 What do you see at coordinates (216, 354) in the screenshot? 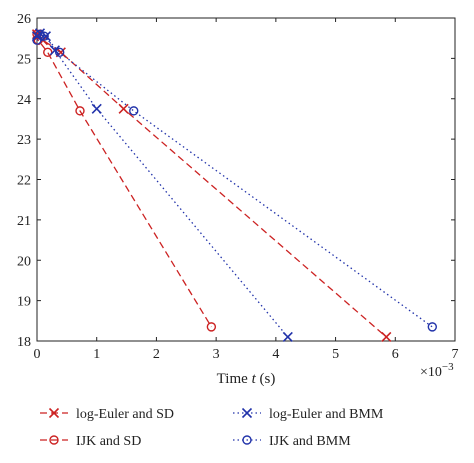
I see `x-tick-label: 3` at bounding box center [216, 354].